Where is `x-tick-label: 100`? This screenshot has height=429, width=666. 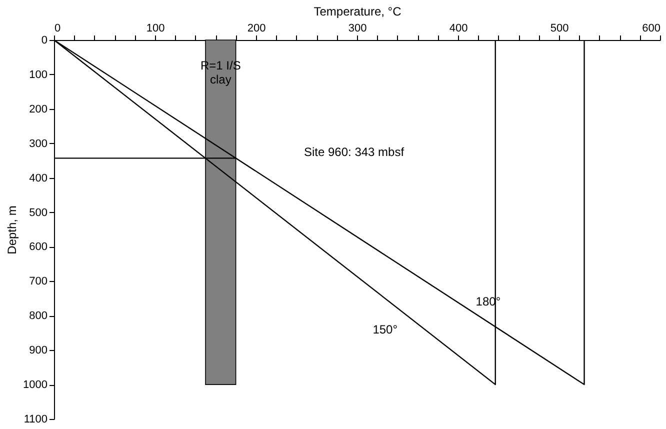 x-tick-label: 100 is located at coordinates (155, 28).